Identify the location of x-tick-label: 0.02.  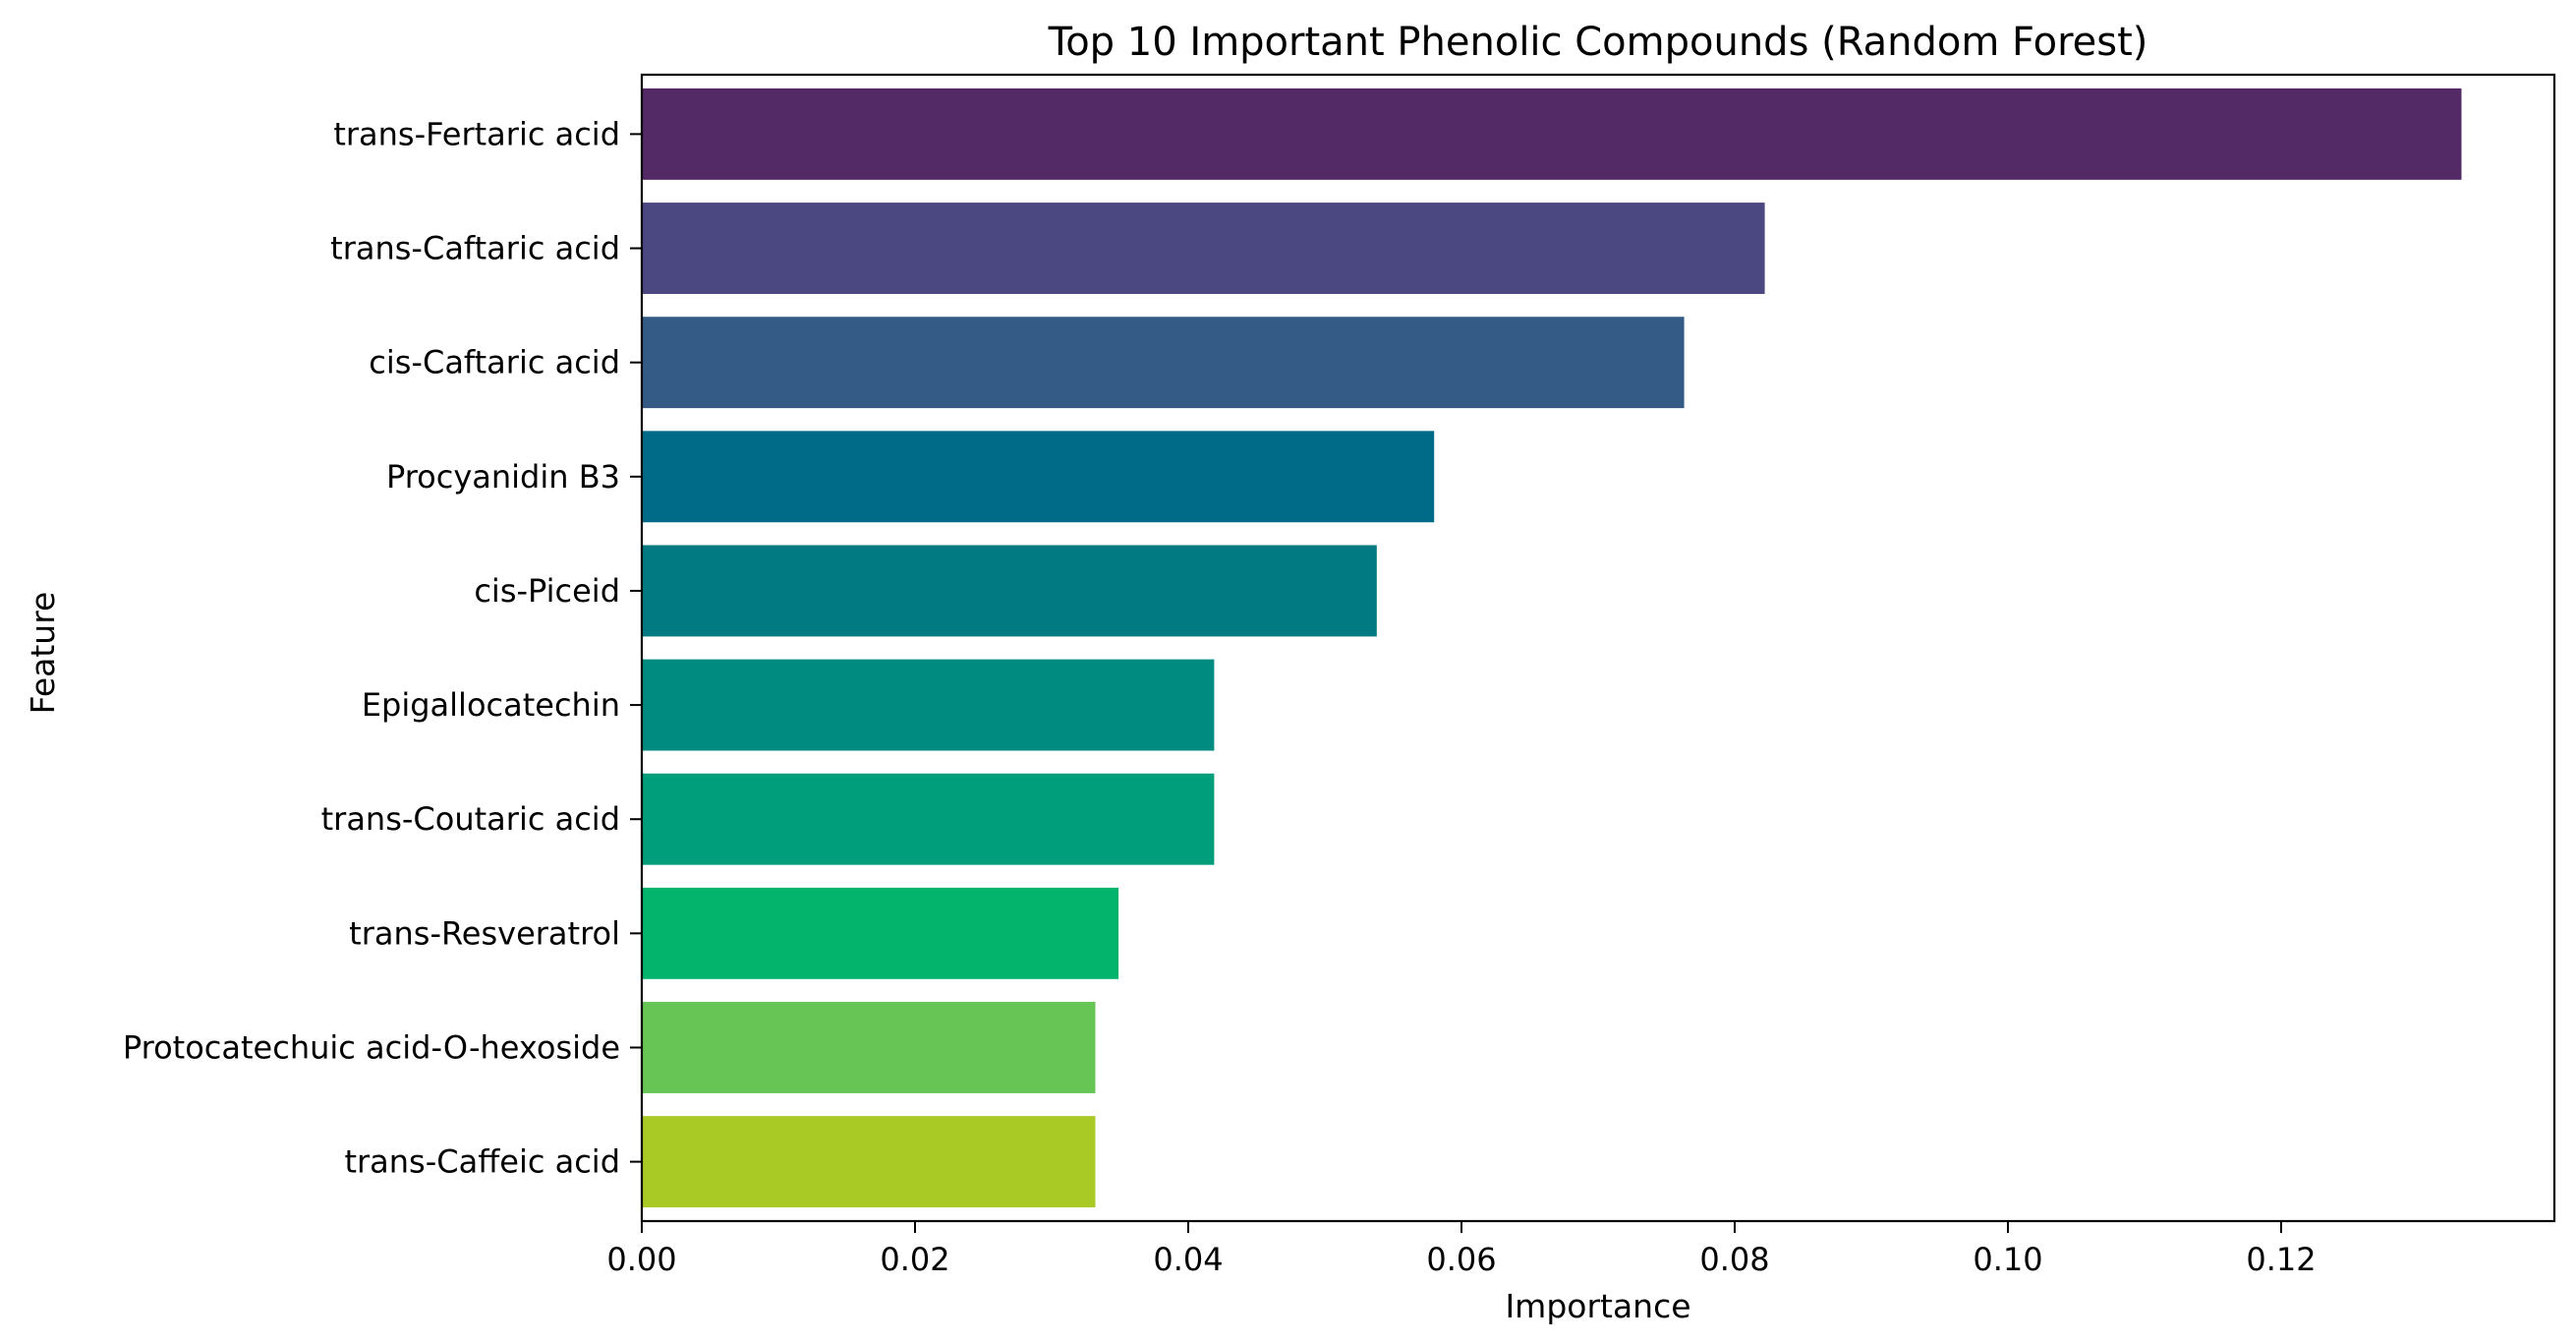
(914, 1260).